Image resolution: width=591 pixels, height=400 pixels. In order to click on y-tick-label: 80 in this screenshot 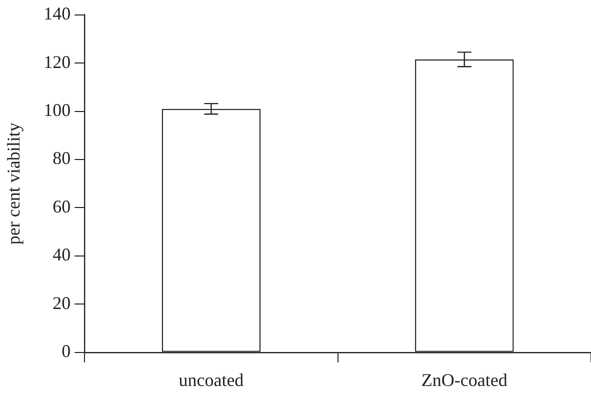, I will do `click(61, 158)`.